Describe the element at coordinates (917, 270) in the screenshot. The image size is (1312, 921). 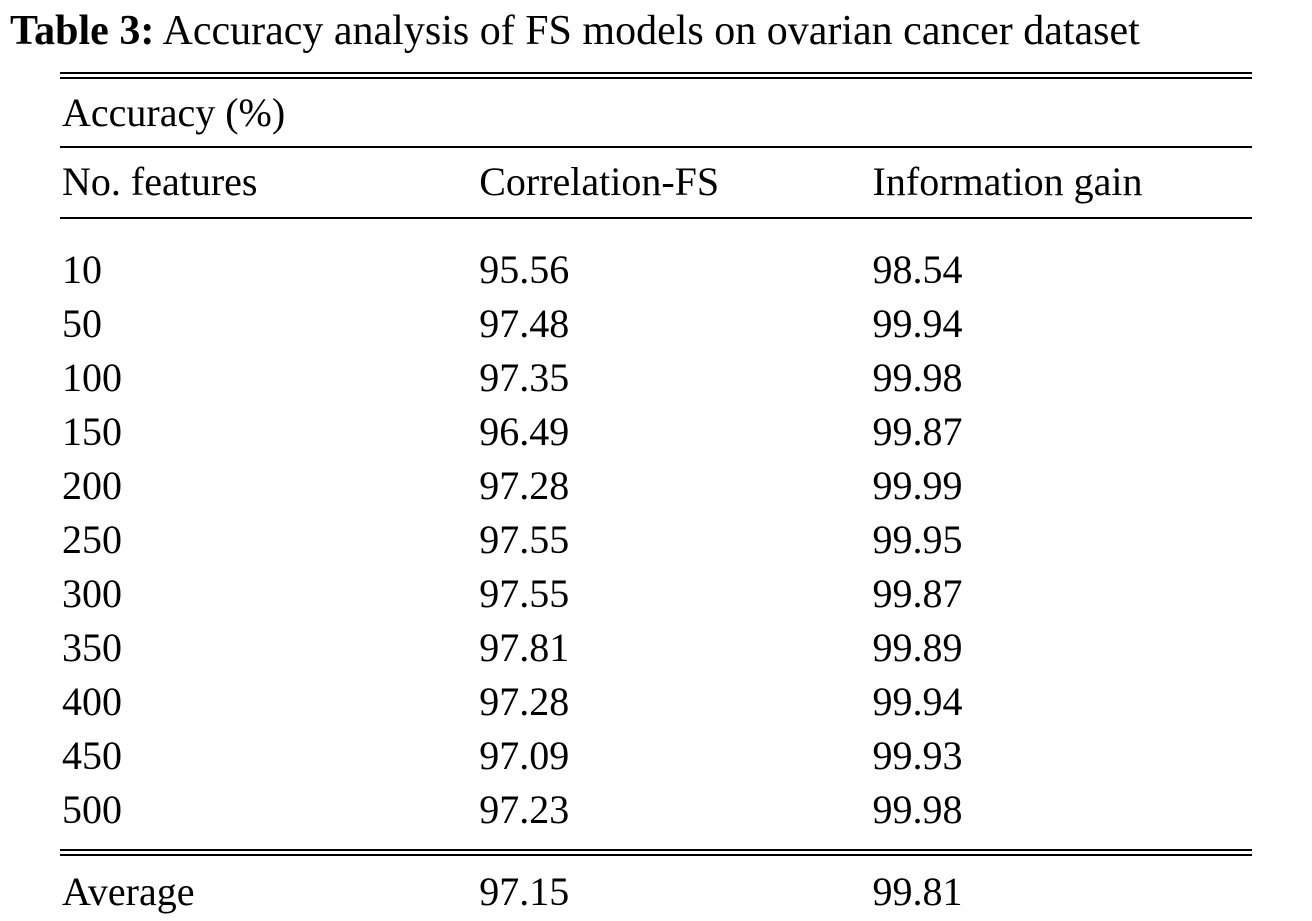
I see `table-cell: 98.54` at that location.